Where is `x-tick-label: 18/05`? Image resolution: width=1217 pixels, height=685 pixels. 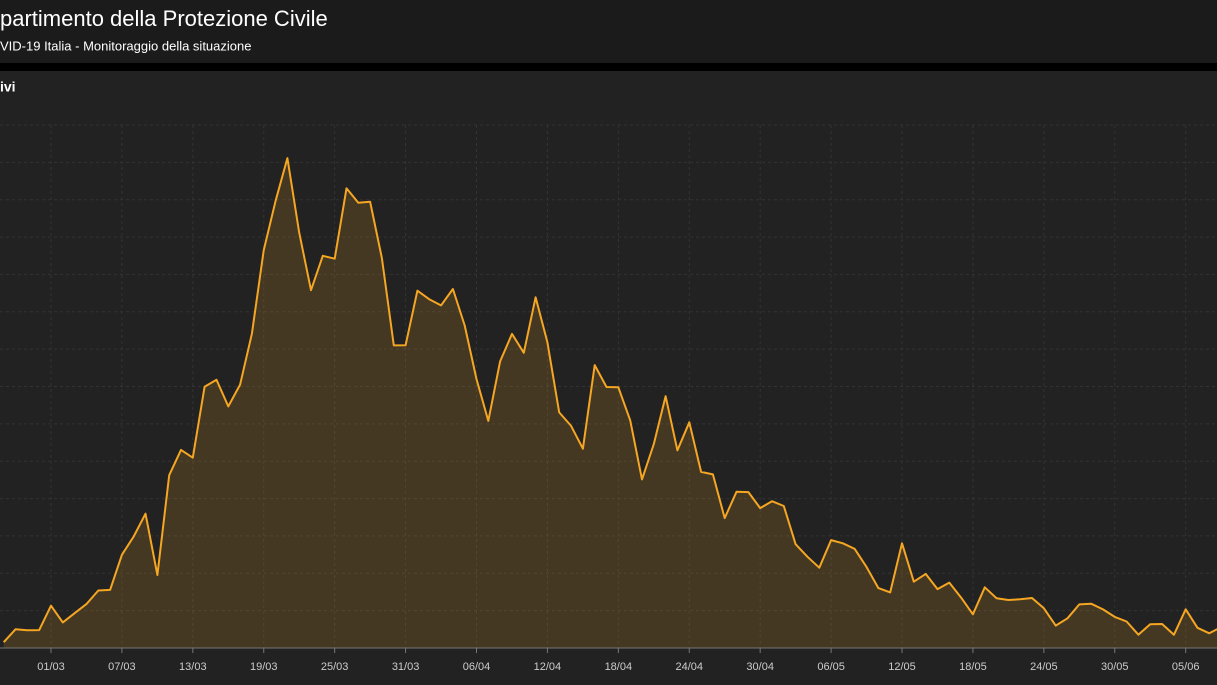 x-tick-label: 18/05 is located at coordinates (973, 667).